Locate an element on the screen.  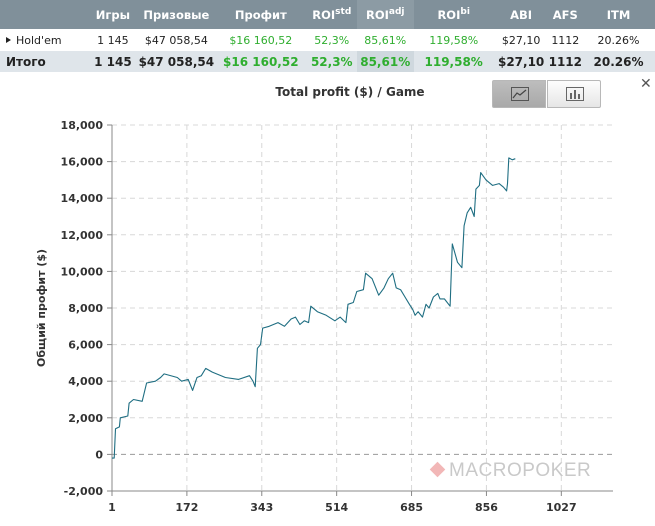
bar-chart-button is located at coordinates (574, 94).